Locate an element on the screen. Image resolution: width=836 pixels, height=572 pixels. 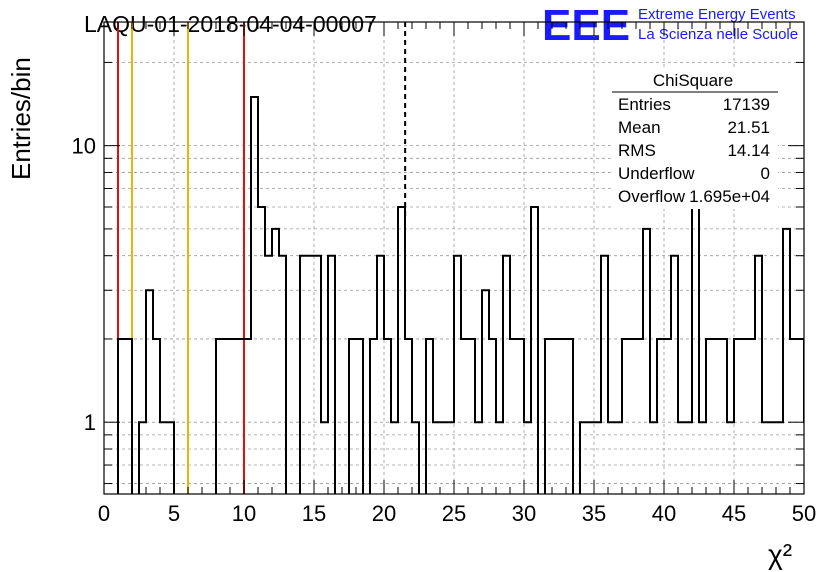
y-tick-label: 1 is located at coordinates (90, 422).